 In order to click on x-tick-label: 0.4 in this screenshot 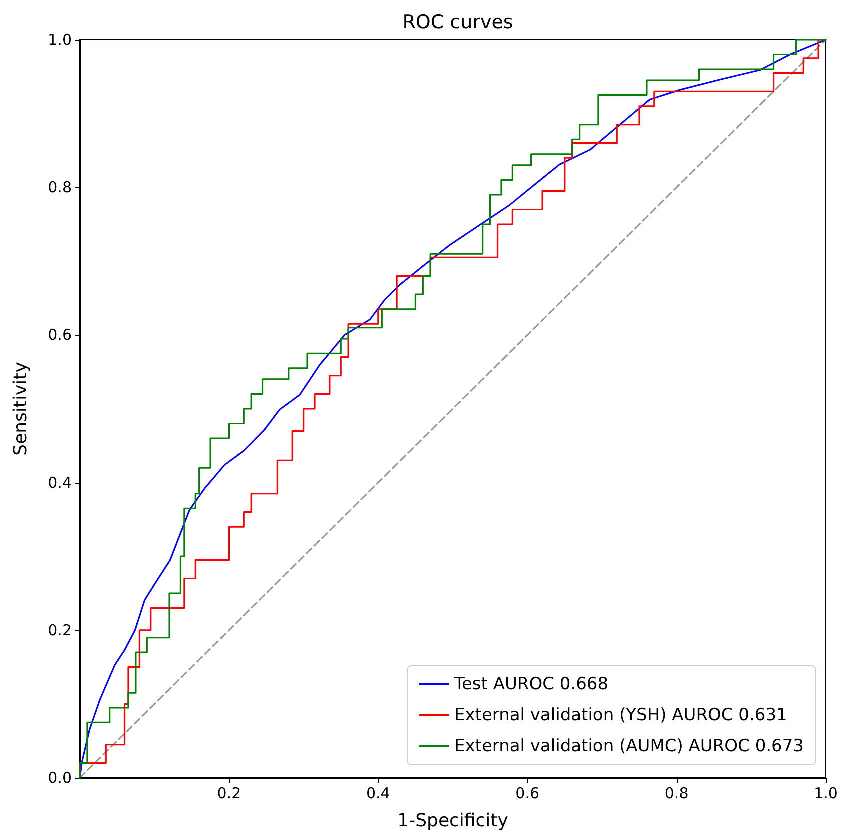, I will do `click(378, 793)`.